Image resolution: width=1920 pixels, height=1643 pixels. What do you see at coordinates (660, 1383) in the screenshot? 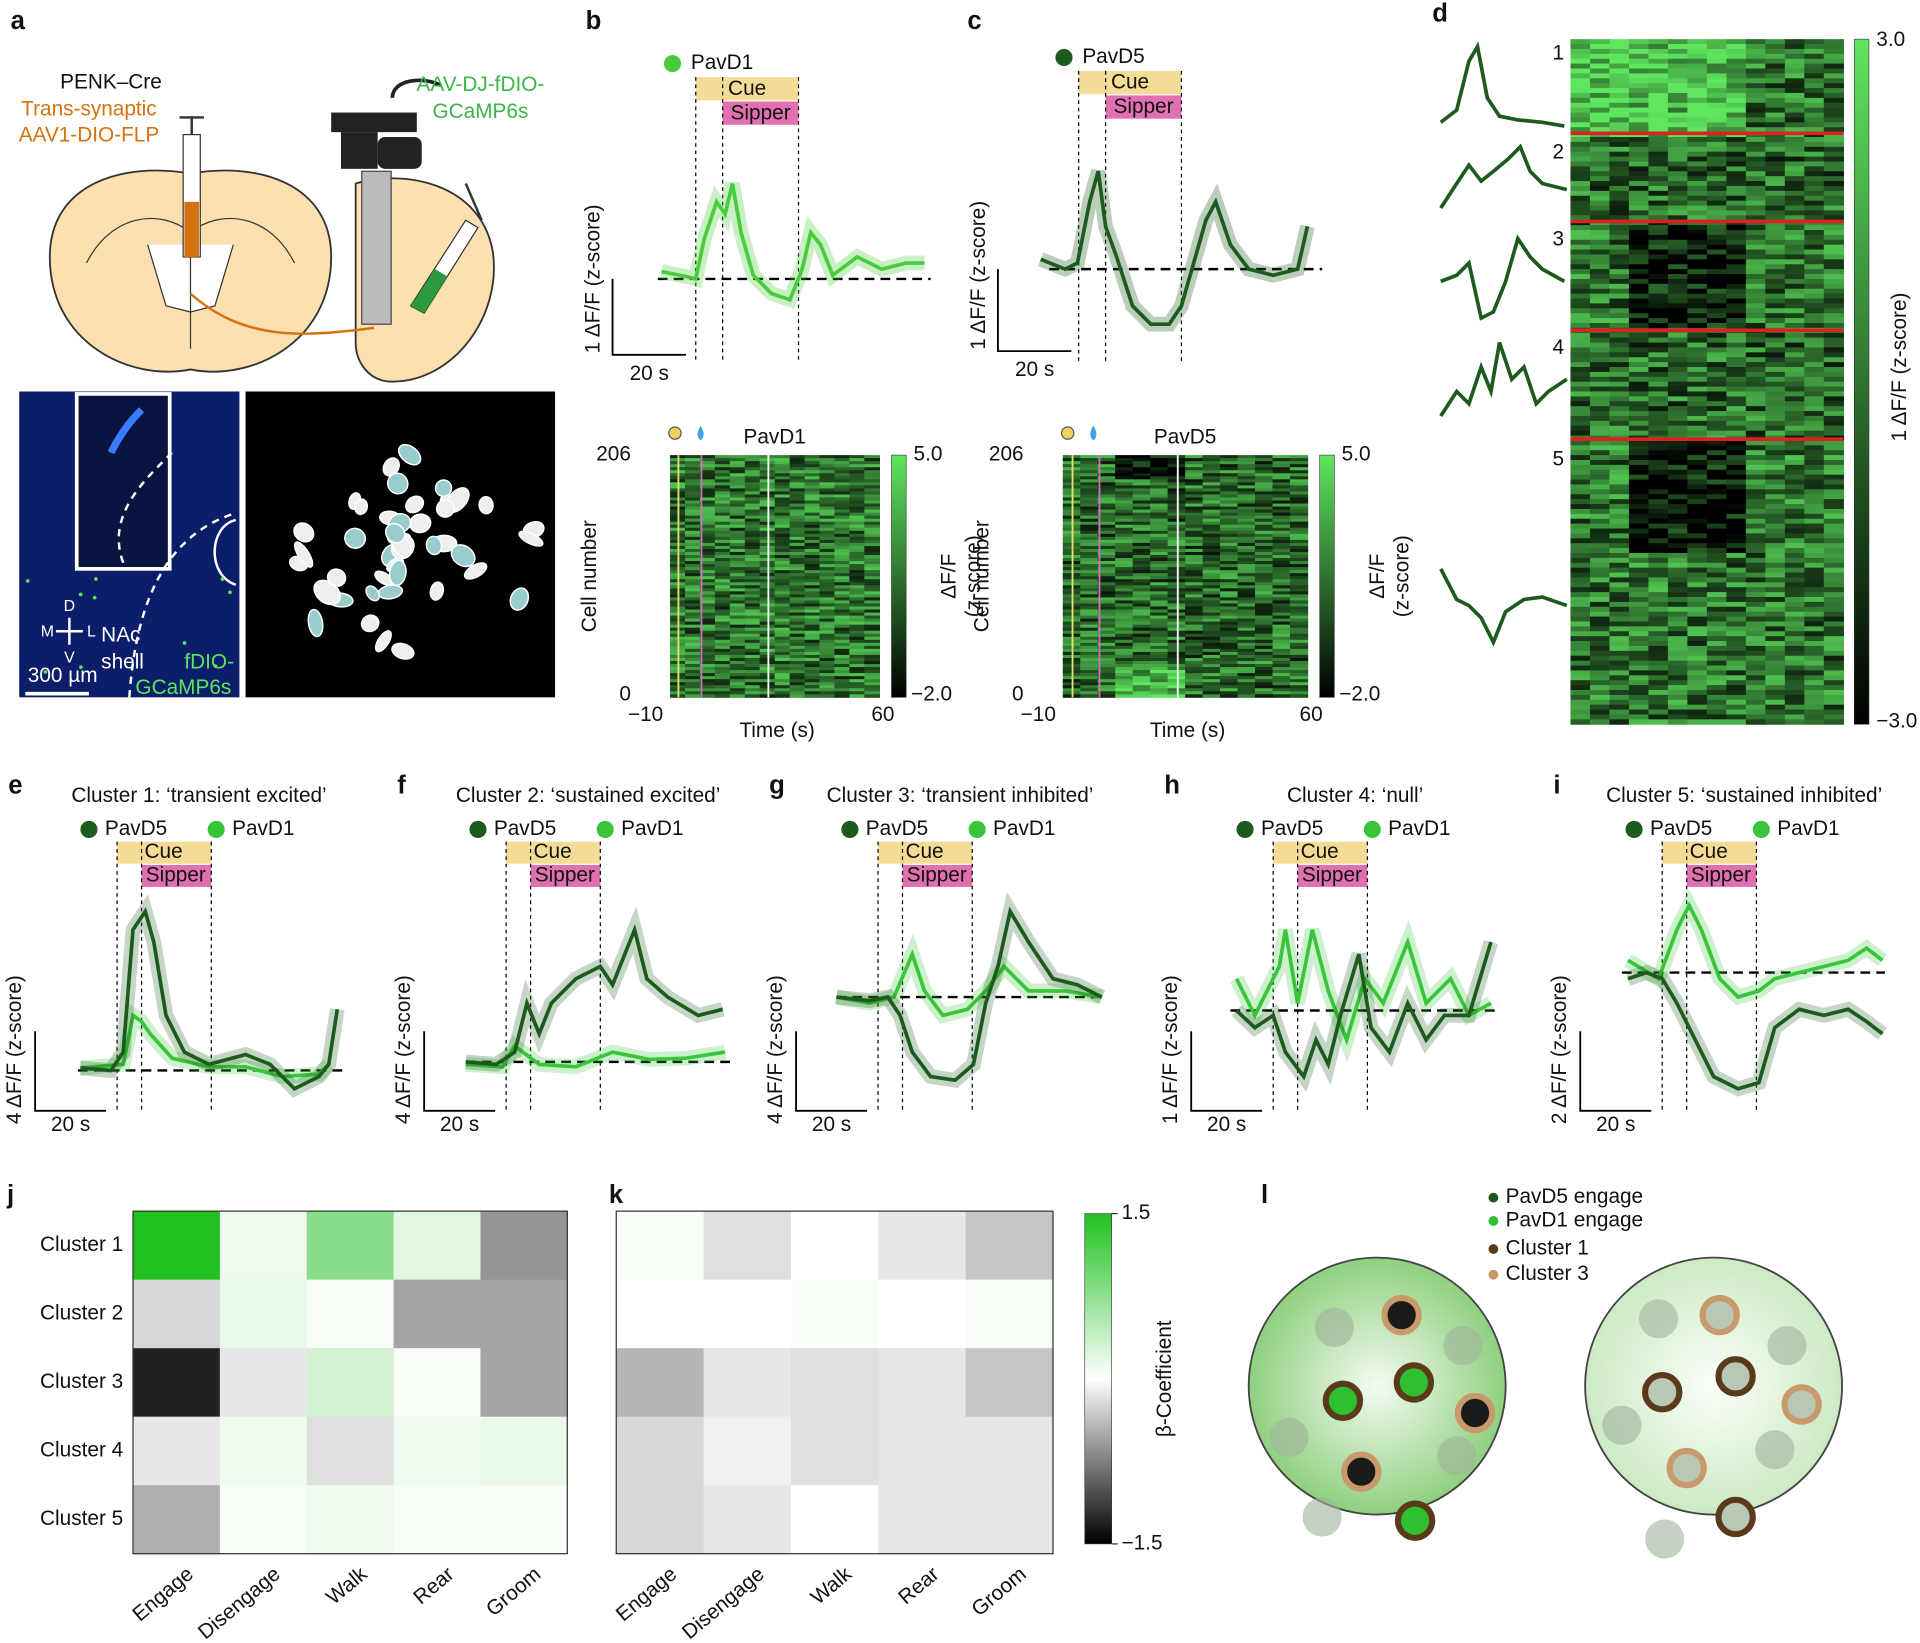
I see `heatmap-cell` at bounding box center [660, 1383].